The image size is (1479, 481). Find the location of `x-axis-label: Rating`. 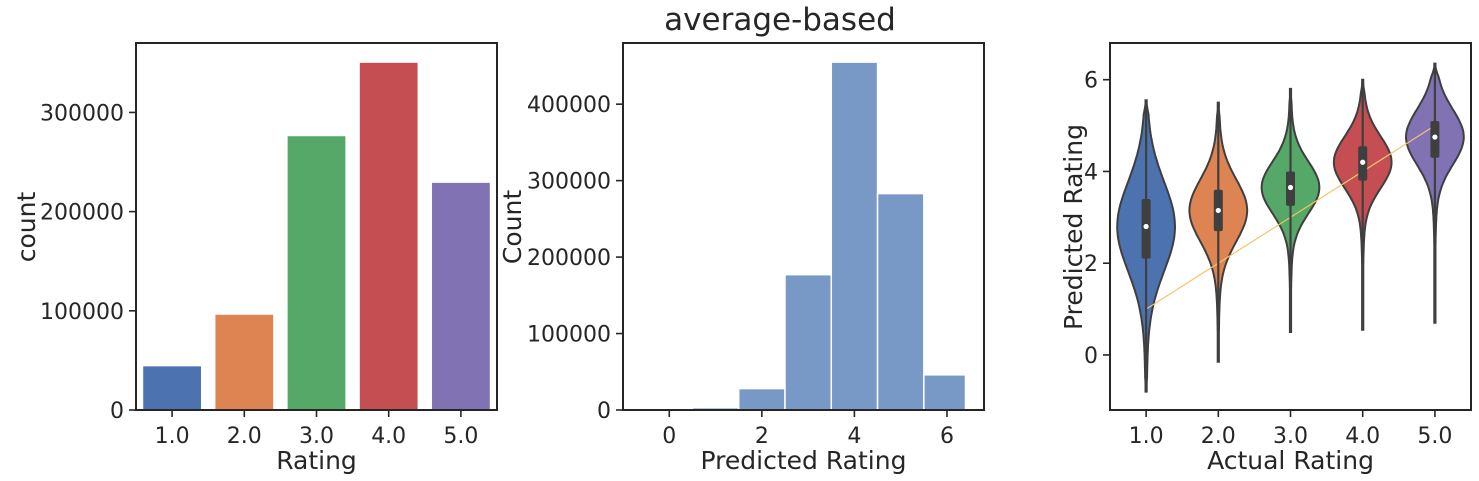

x-axis-label: Rating is located at coordinates (316, 460).